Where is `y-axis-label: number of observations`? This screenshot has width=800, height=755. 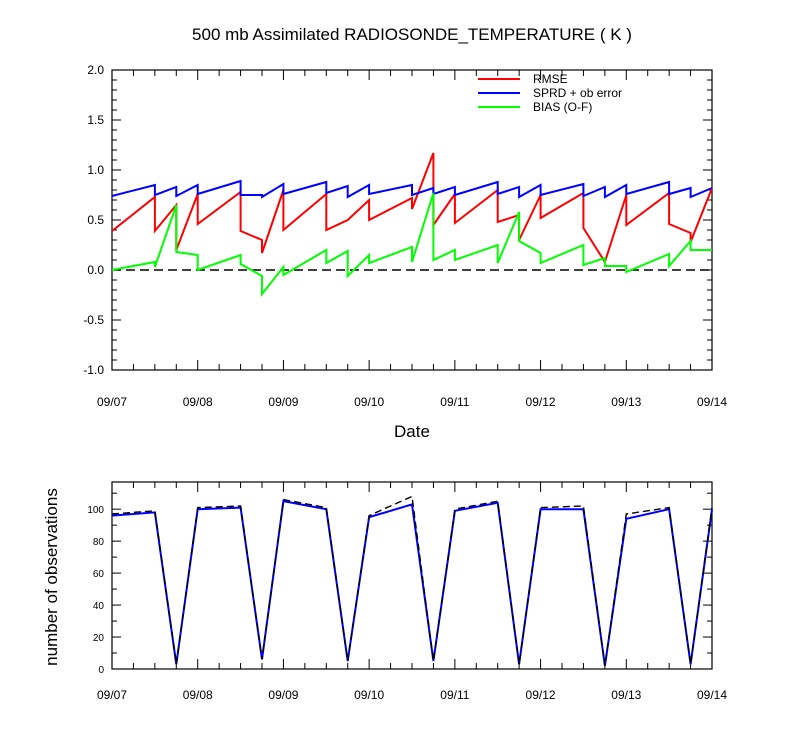
y-axis-label: number of observations is located at coordinates (51, 577).